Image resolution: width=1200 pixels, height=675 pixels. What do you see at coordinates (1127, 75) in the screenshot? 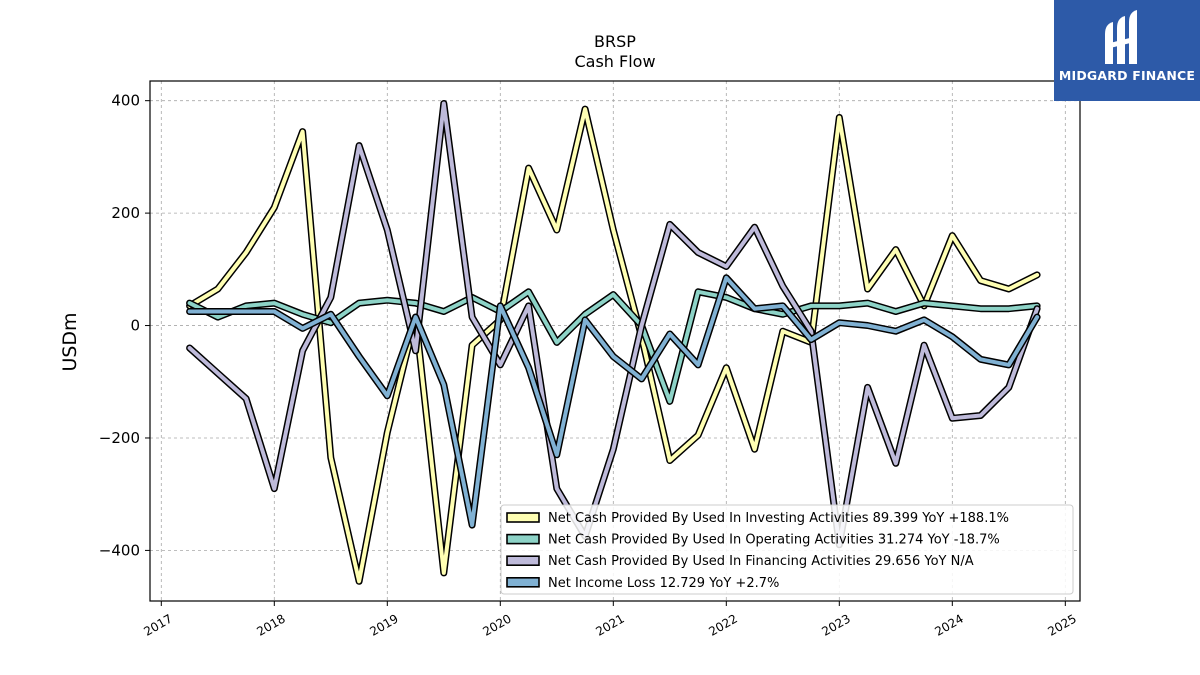
I see `brand-name: MIDGARD FINANCE` at bounding box center [1127, 75].